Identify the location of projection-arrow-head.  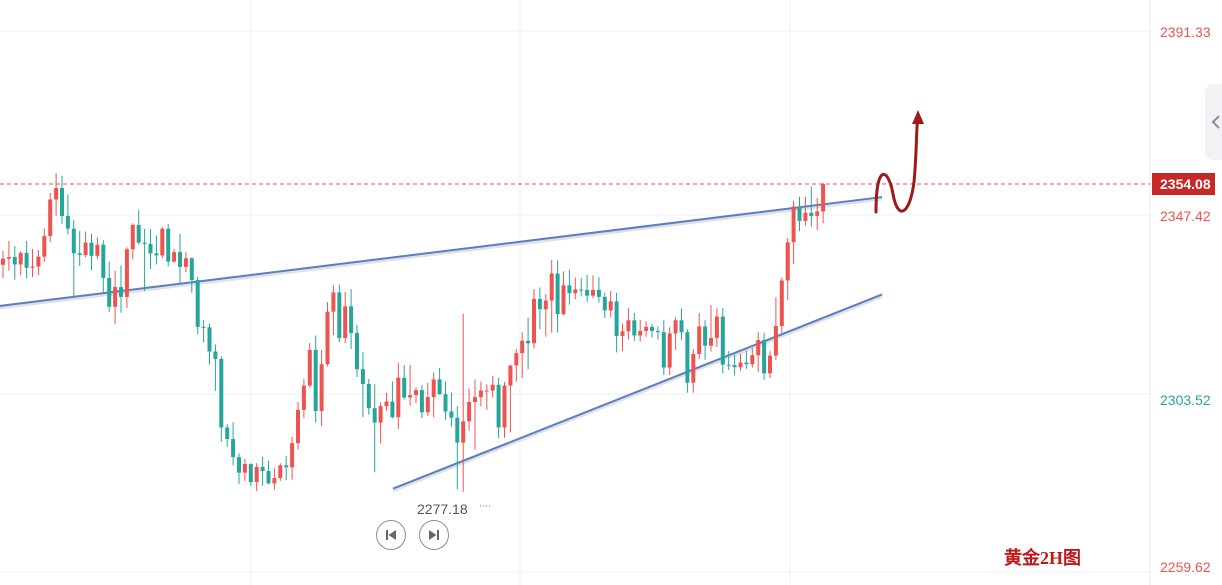
(918, 117).